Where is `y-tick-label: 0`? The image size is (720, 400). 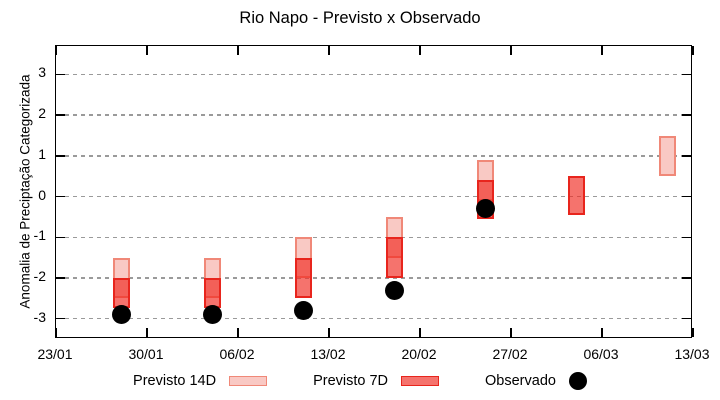 y-tick-label: 0 is located at coordinates (42, 194).